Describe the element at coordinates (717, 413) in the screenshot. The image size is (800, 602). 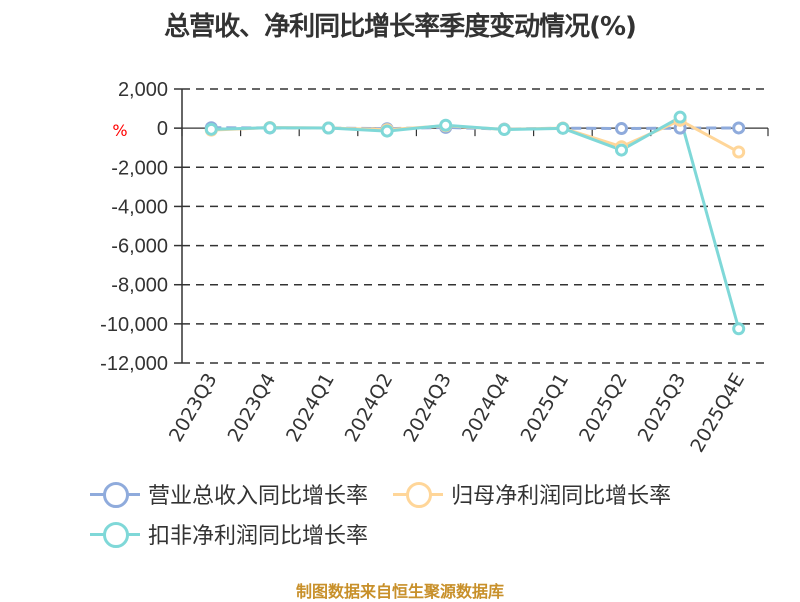
I see `x-tick-label: 2025Q4E` at that location.